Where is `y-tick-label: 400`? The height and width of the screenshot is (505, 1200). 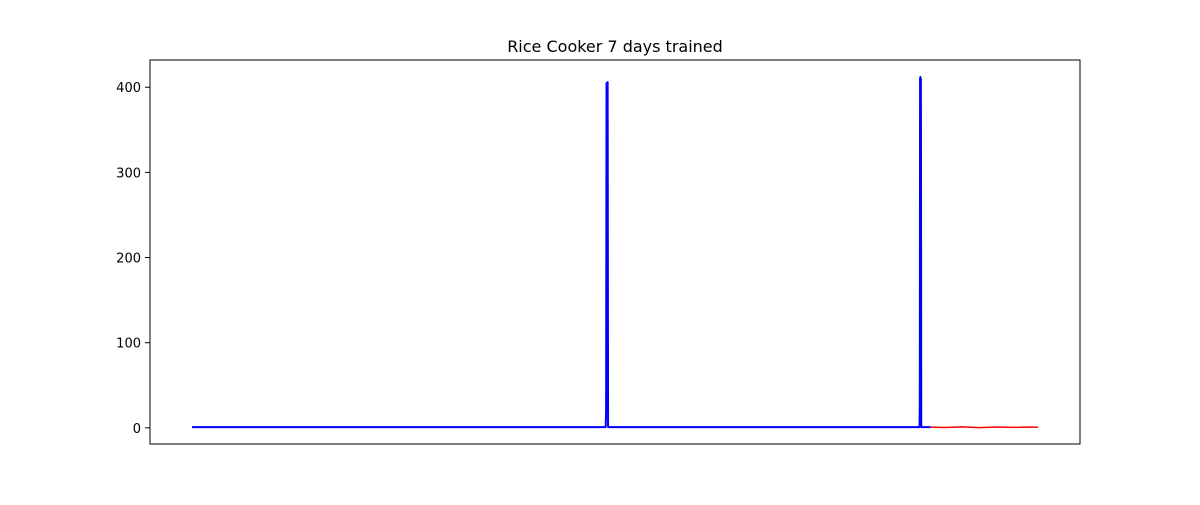 y-tick-label: 400 is located at coordinates (128, 88).